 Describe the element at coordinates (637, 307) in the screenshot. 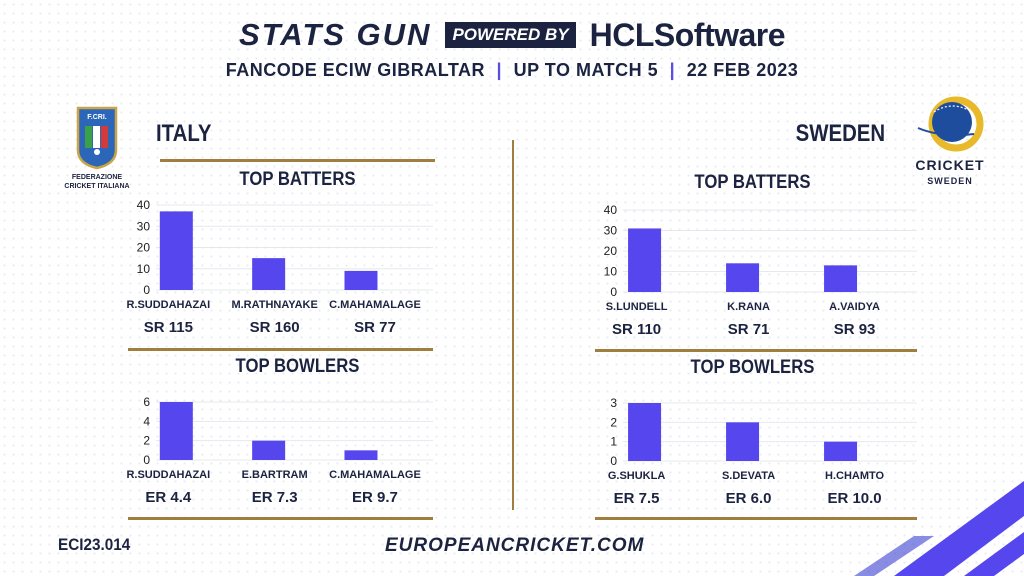

I see `x-category-label: S.LUNDELL` at that location.